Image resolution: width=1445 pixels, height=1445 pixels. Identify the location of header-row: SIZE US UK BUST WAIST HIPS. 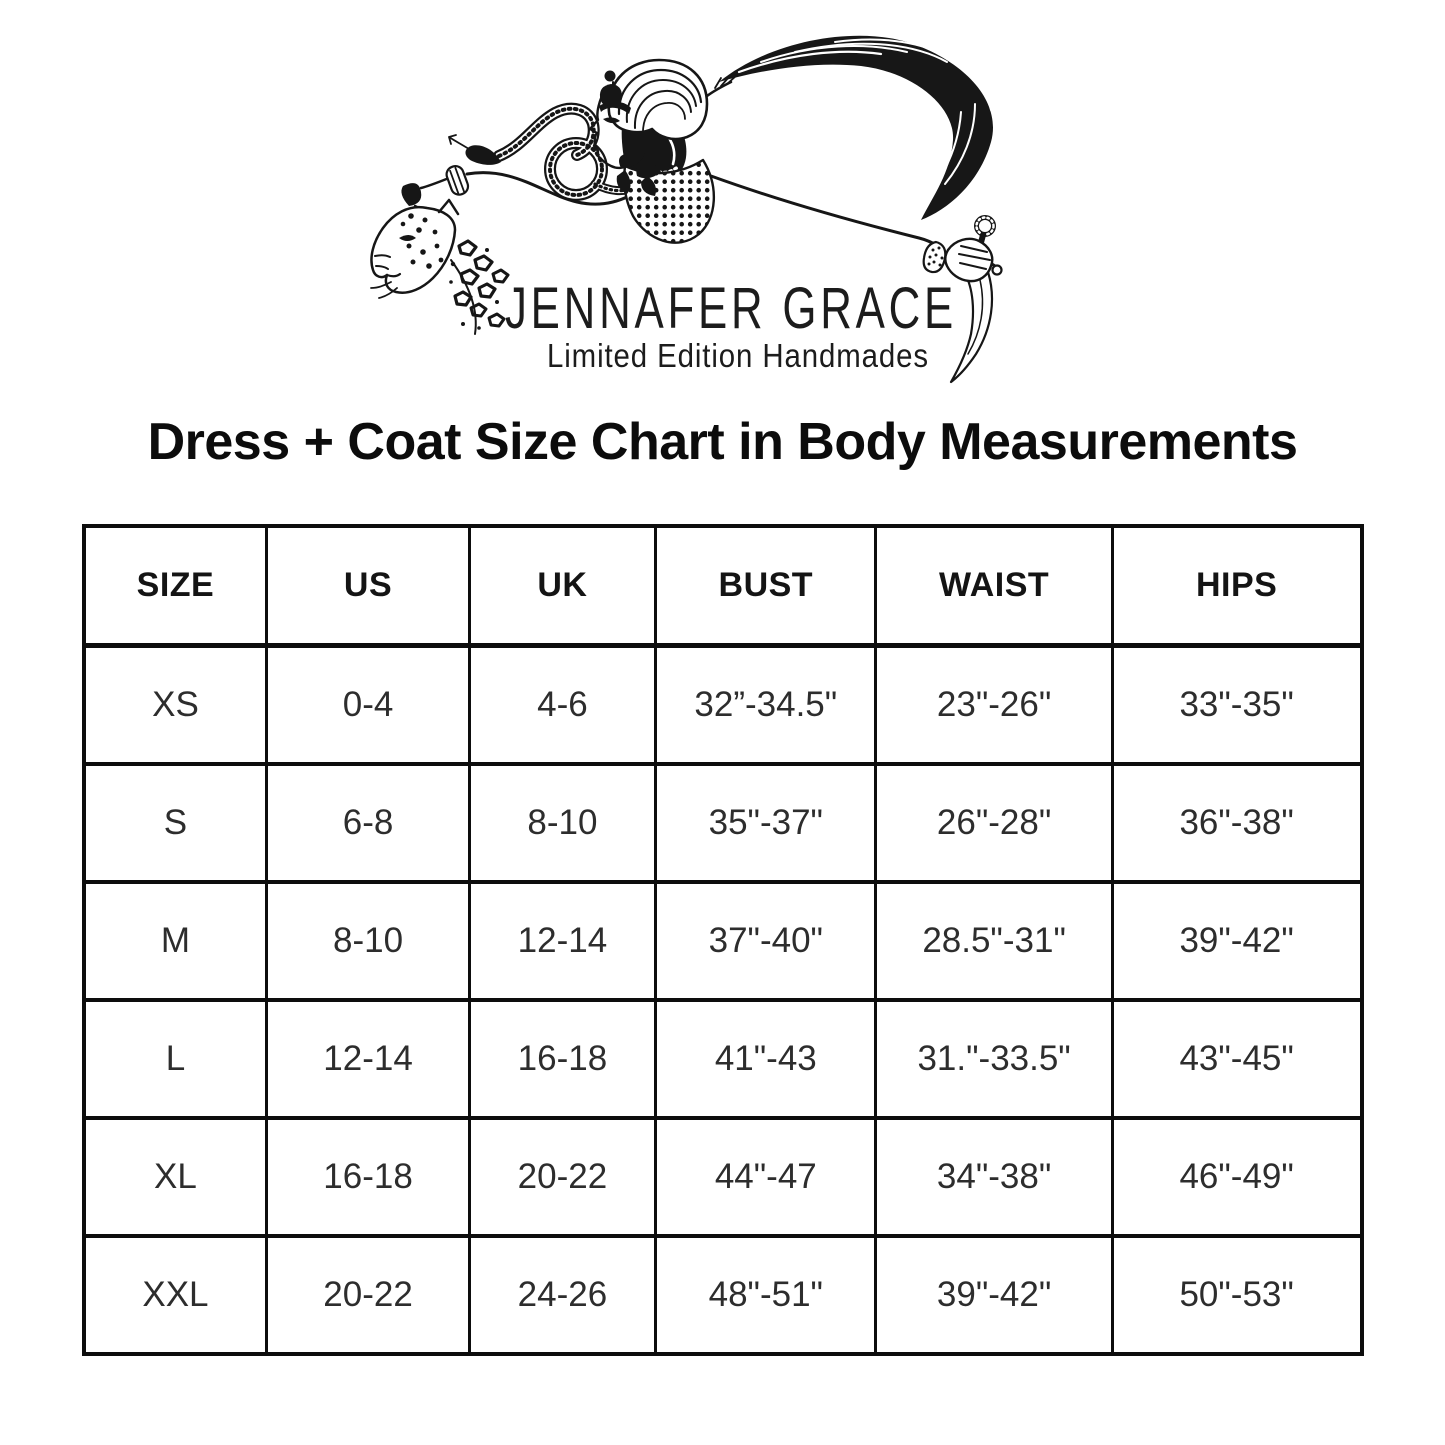
(722, 586).